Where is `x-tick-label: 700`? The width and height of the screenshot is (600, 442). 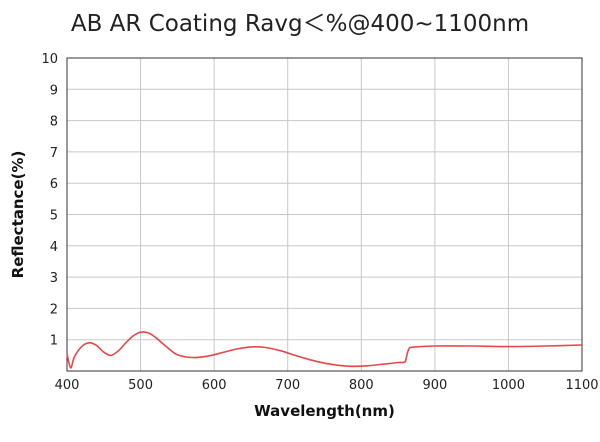
x-tick-label: 700 is located at coordinates (287, 385).